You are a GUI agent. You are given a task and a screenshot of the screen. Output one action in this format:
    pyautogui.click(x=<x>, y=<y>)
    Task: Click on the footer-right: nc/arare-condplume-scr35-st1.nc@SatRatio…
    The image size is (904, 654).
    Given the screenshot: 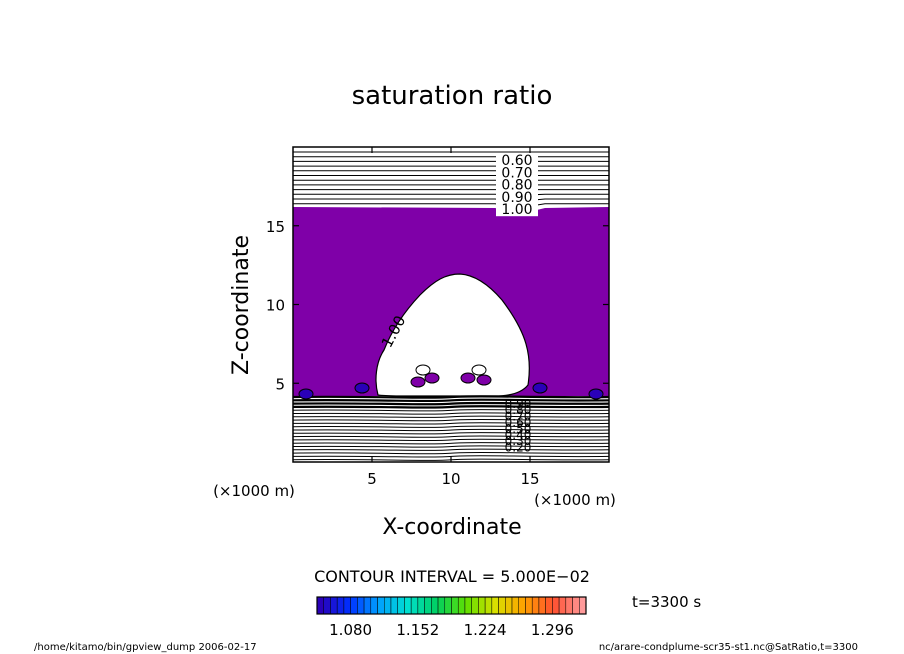 What is the action you would take?
    pyautogui.click(x=728, y=647)
    